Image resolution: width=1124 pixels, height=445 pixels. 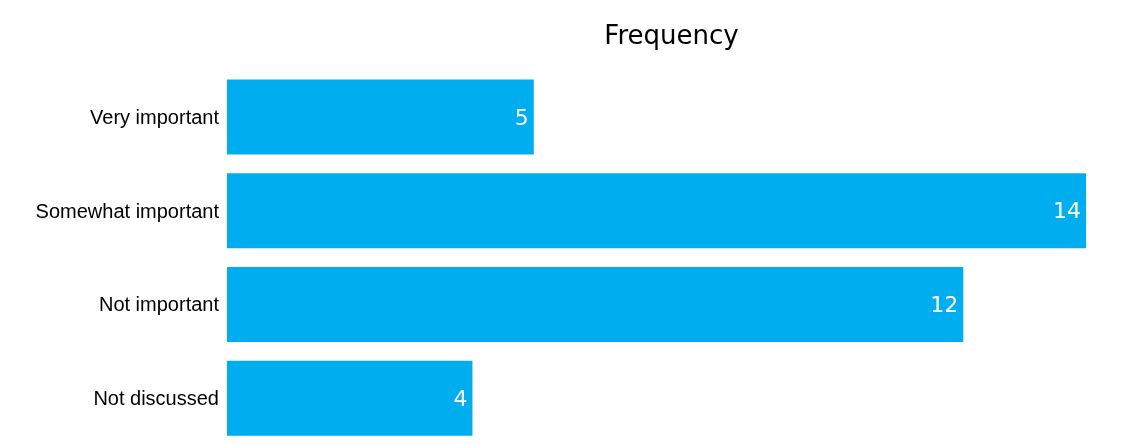 What do you see at coordinates (944, 305) in the screenshot?
I see `data-label: 12` at bounding box center [944, 305].